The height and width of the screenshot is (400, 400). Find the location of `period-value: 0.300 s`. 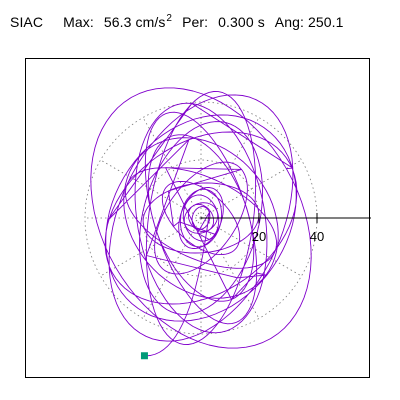

period-value: 0.300 s is located at coordinates (241, 22).